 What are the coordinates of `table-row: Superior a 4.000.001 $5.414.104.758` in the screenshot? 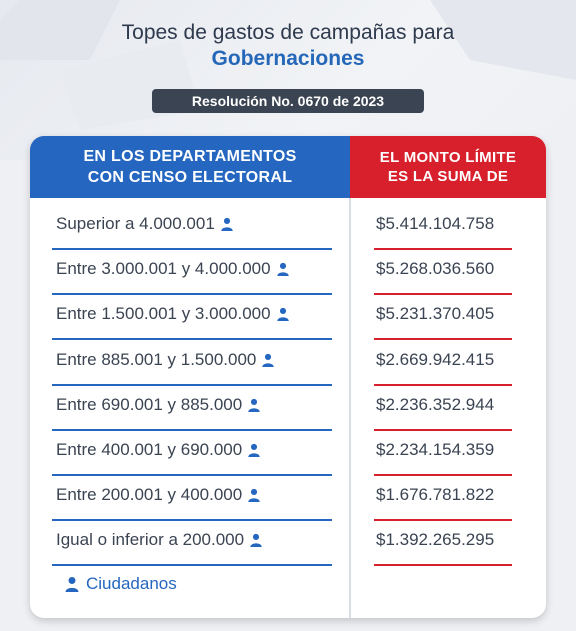 It's located at (288, 227).